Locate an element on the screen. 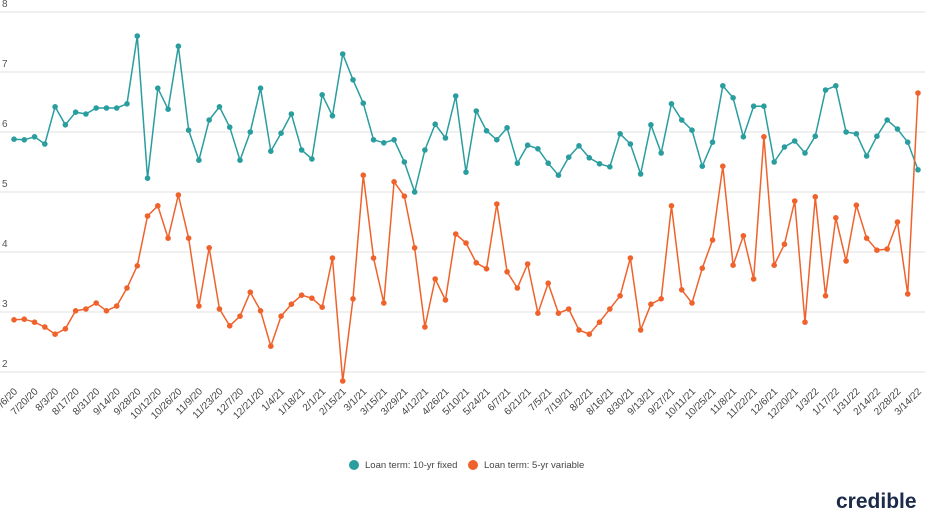 This screenshot has height=523, width=931. legend-marker is located at coordinates (354, 465).